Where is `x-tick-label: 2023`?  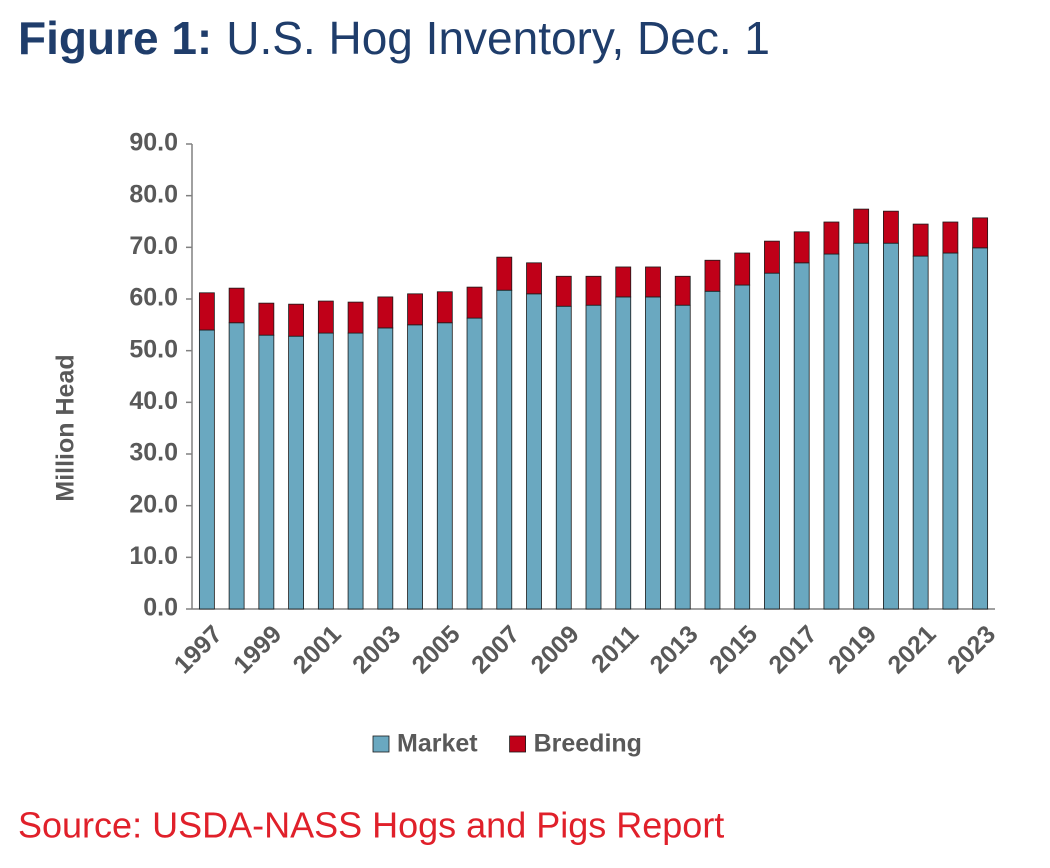
x-tick-label: 2023 is located at coordinates (971, 649).